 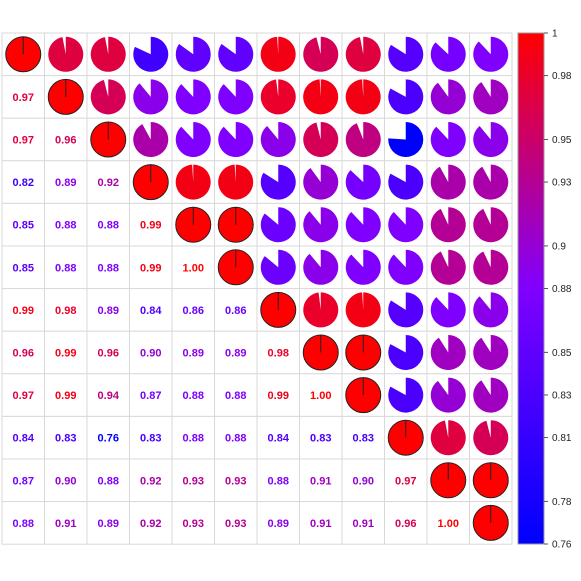 What do you see at coordinates (562, 183) in the screenshot?
I see `colorbar-tick-label: 0.93` at bounding box center [562, 183].